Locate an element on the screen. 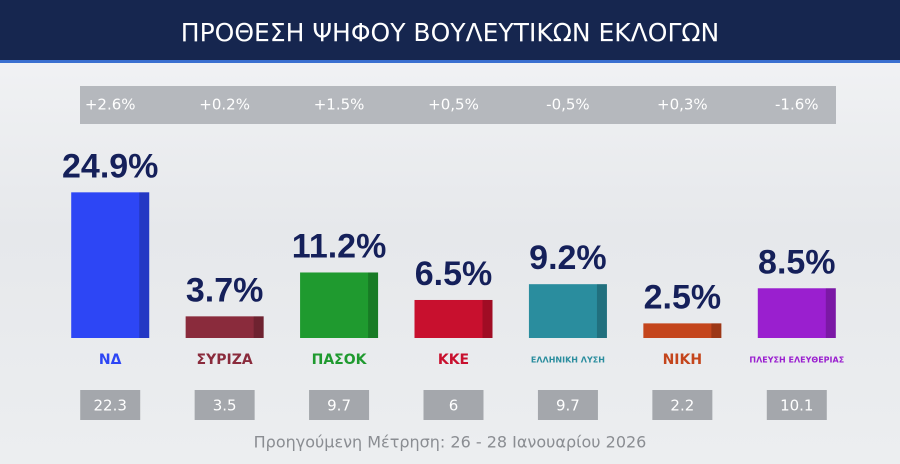 This screenshot has width=900, height=464. party-label: ΝΙΚΗ is located at coordinates (683, 360).